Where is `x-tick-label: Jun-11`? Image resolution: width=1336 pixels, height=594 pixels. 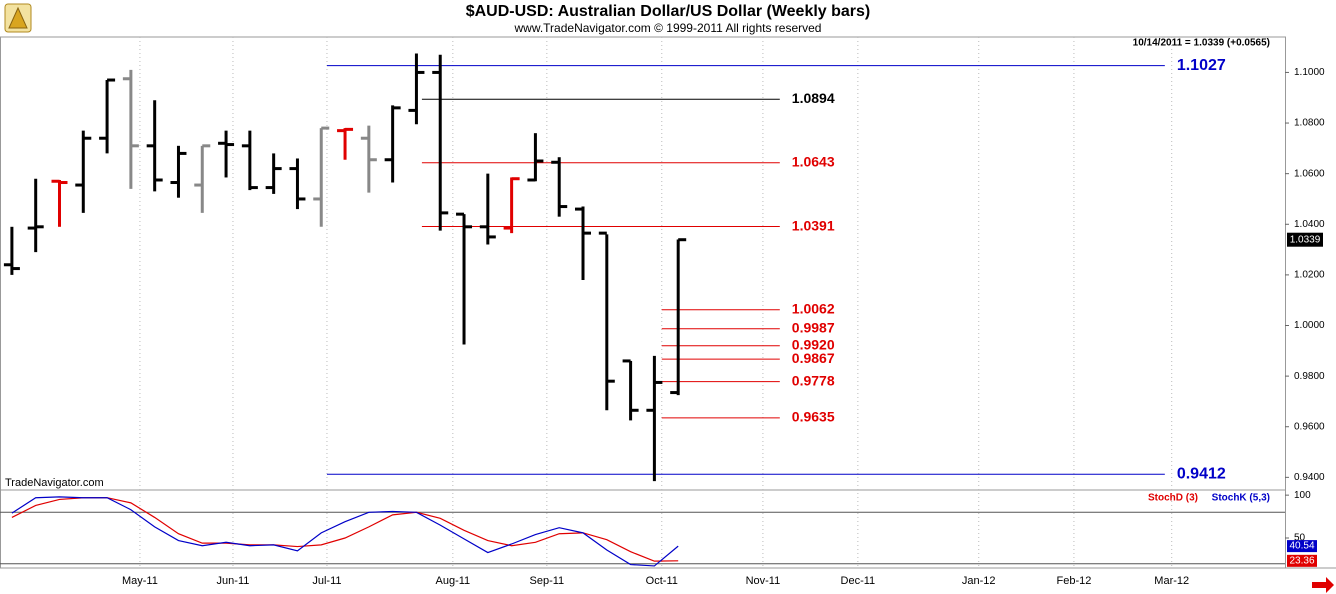
x-tick-label: Jun-11 is located at coordinates (233, 581).